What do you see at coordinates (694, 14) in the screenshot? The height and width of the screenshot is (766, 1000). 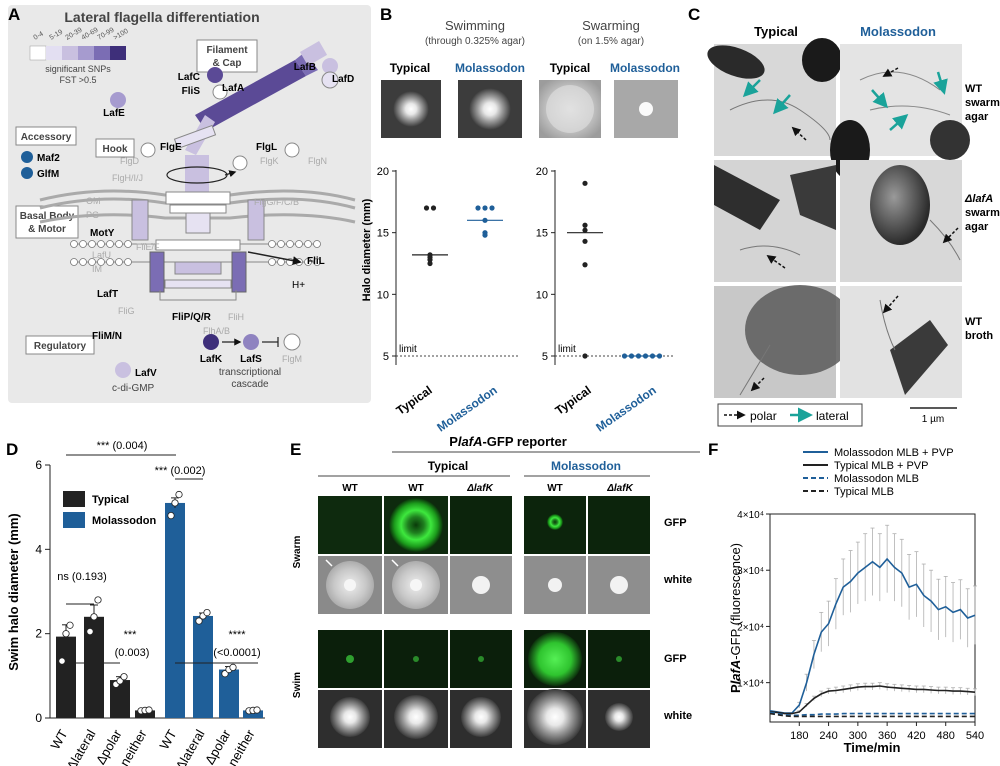 I see `panel-c-label: C` at bounding box center [694, 14].